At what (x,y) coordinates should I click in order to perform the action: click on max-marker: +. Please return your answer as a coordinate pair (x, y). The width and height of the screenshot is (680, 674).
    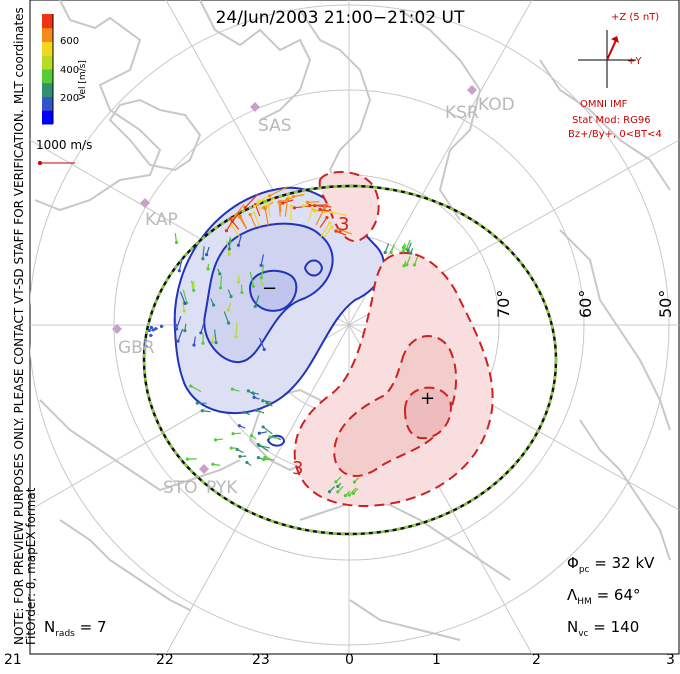
    Looking at the image, I should click on (427, 398).